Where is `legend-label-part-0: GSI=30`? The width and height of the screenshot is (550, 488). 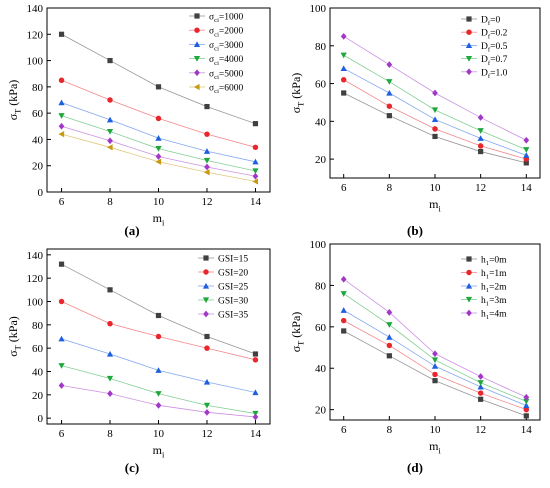 legend-label-part-0: GSI=30 is located at coordinates (233, 302).